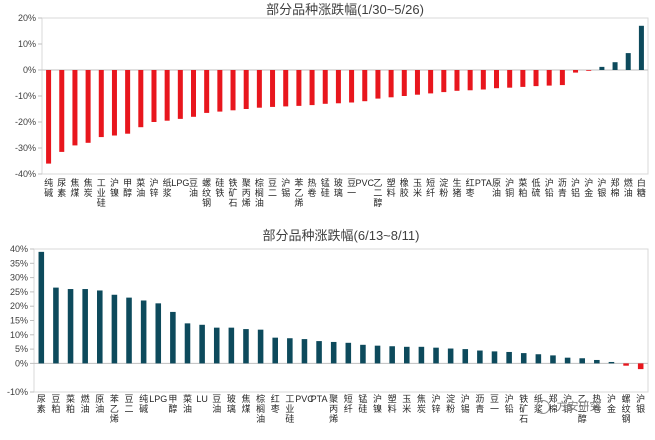 The height and width of the screenshot is (440, 655). I want to click on category-label: 沪锡, so click(465, 403).